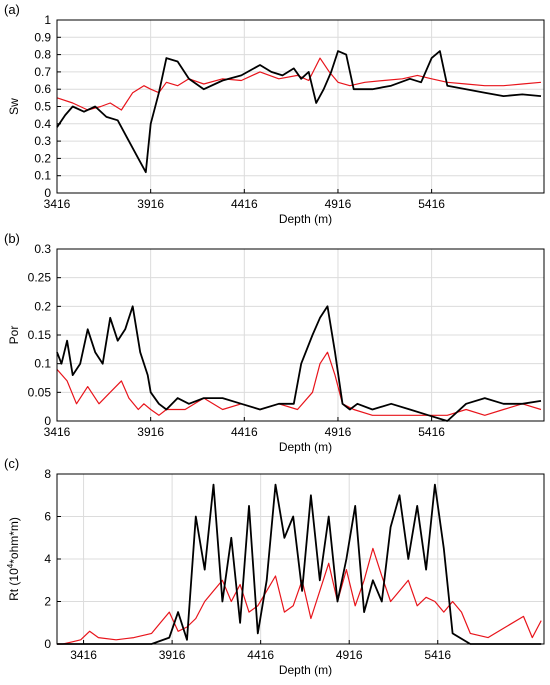 This screenshot has width=550, height=685. Describe the element at coordinates (47, 474) in the screenshot. I see `y-tick-label: 8` at that location.